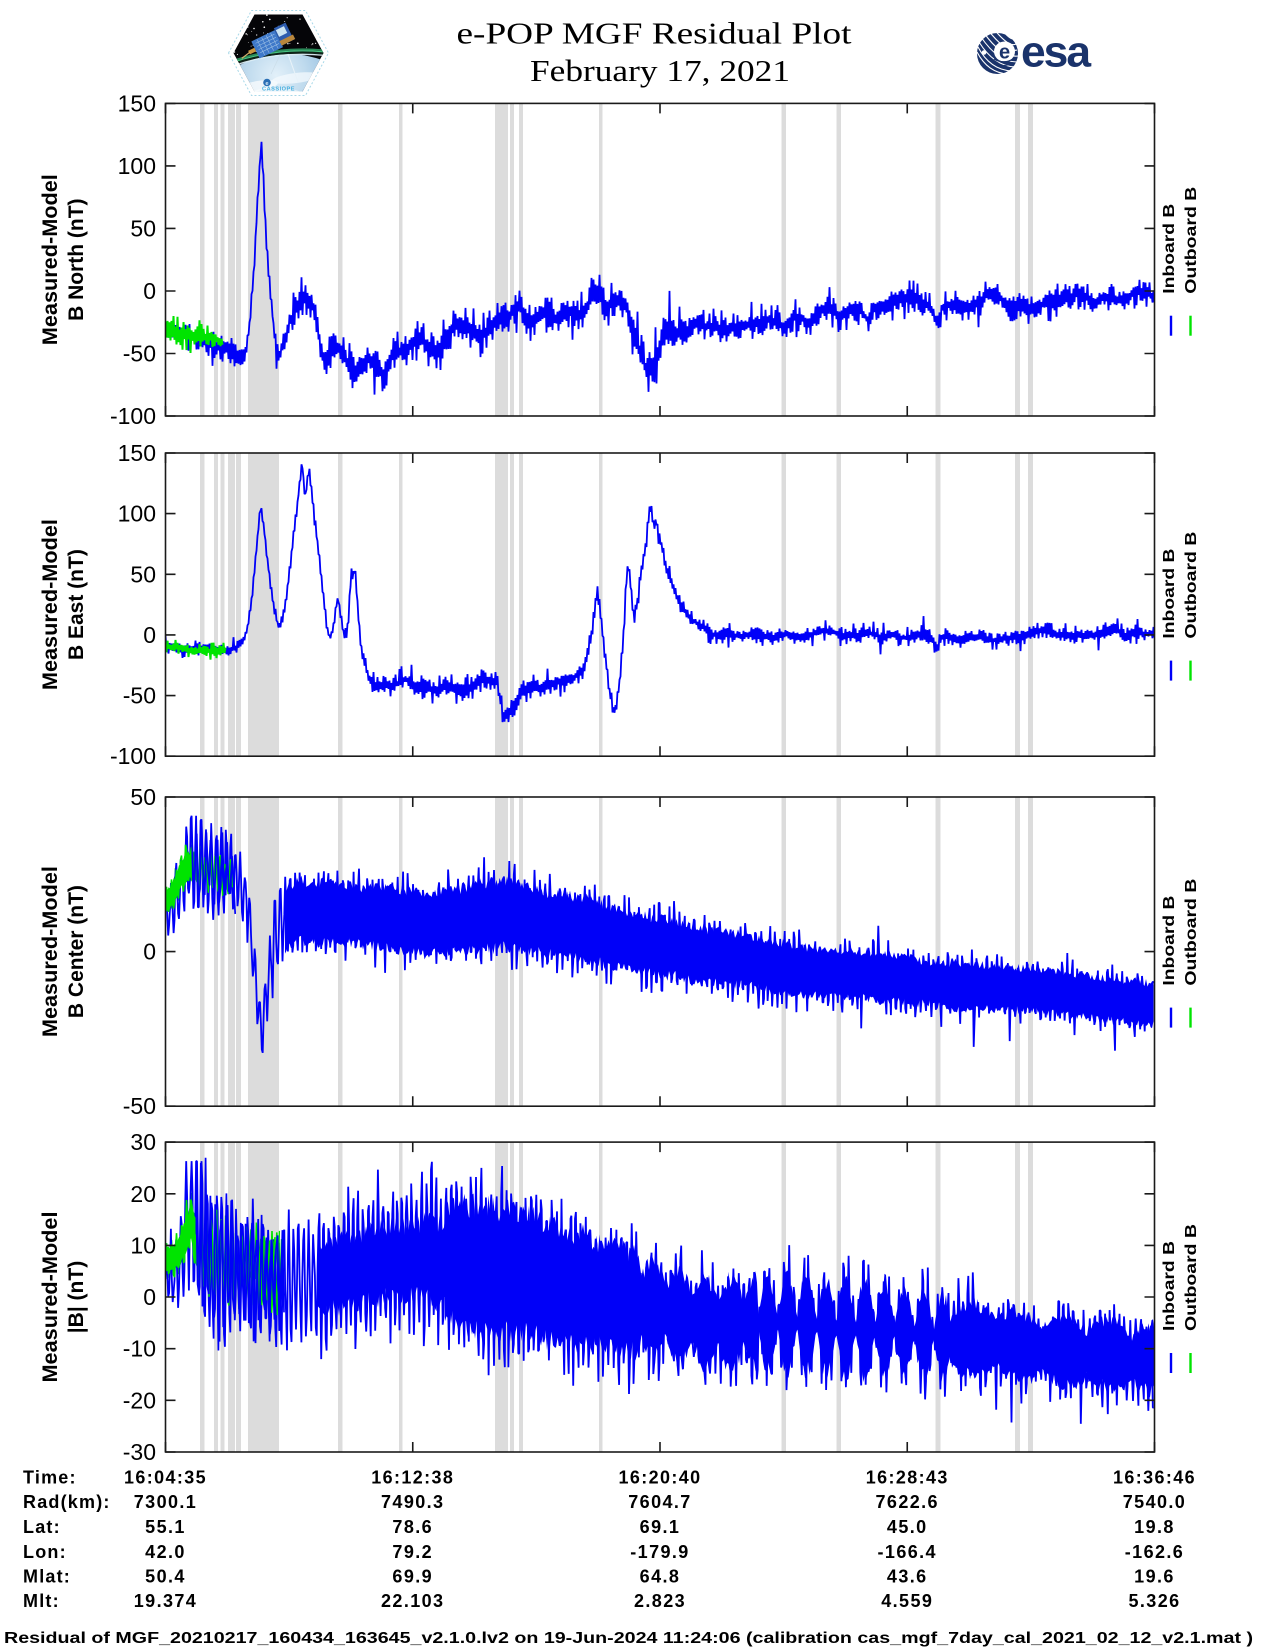  Describe the element at coordinates (659, 1552) in the screenshot. I see `svg-text: -179.9` at that location.